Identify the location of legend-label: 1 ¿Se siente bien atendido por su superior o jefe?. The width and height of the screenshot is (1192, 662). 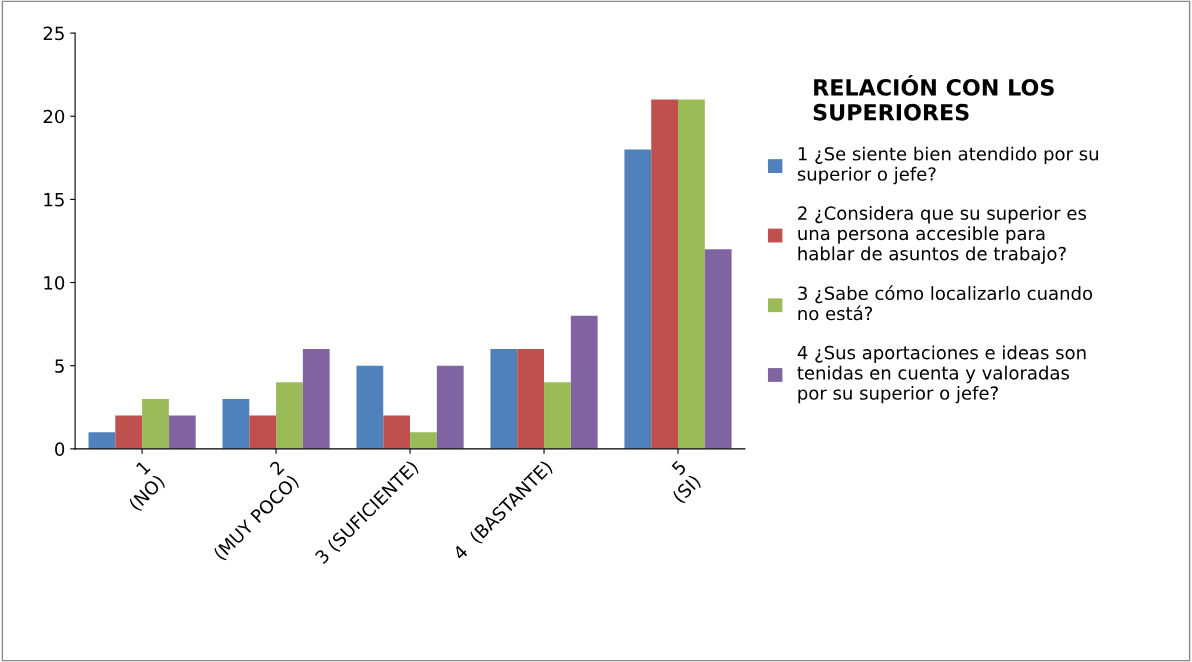
(947, 165).